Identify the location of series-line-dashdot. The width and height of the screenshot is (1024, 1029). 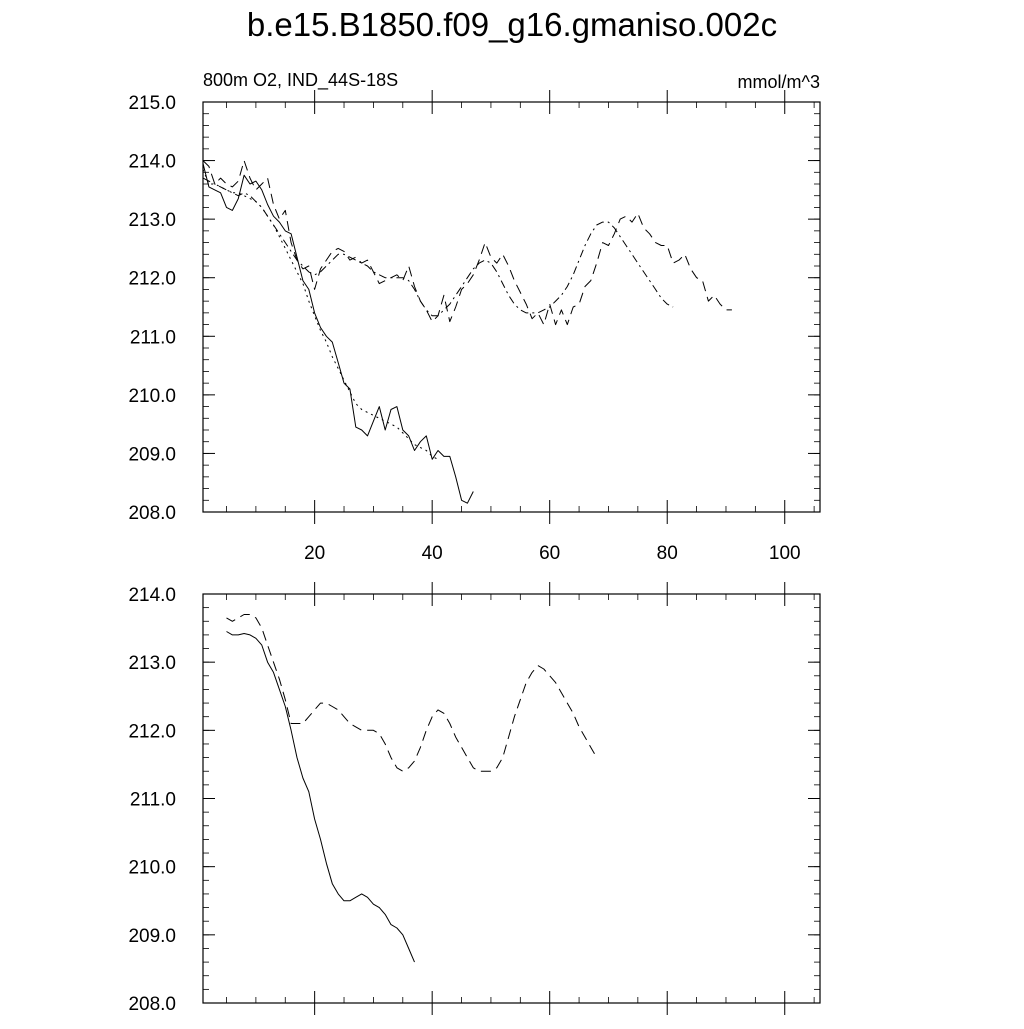
(438, 247).